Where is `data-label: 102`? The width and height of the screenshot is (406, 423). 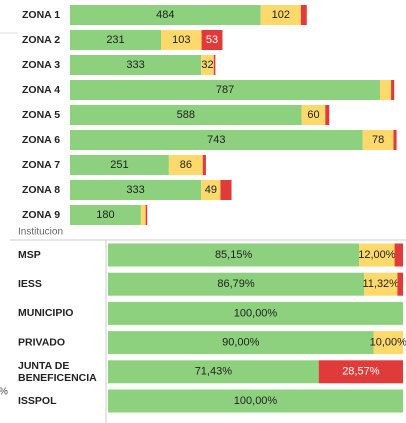 data-label: 102 is located at coordinates (281, 15).